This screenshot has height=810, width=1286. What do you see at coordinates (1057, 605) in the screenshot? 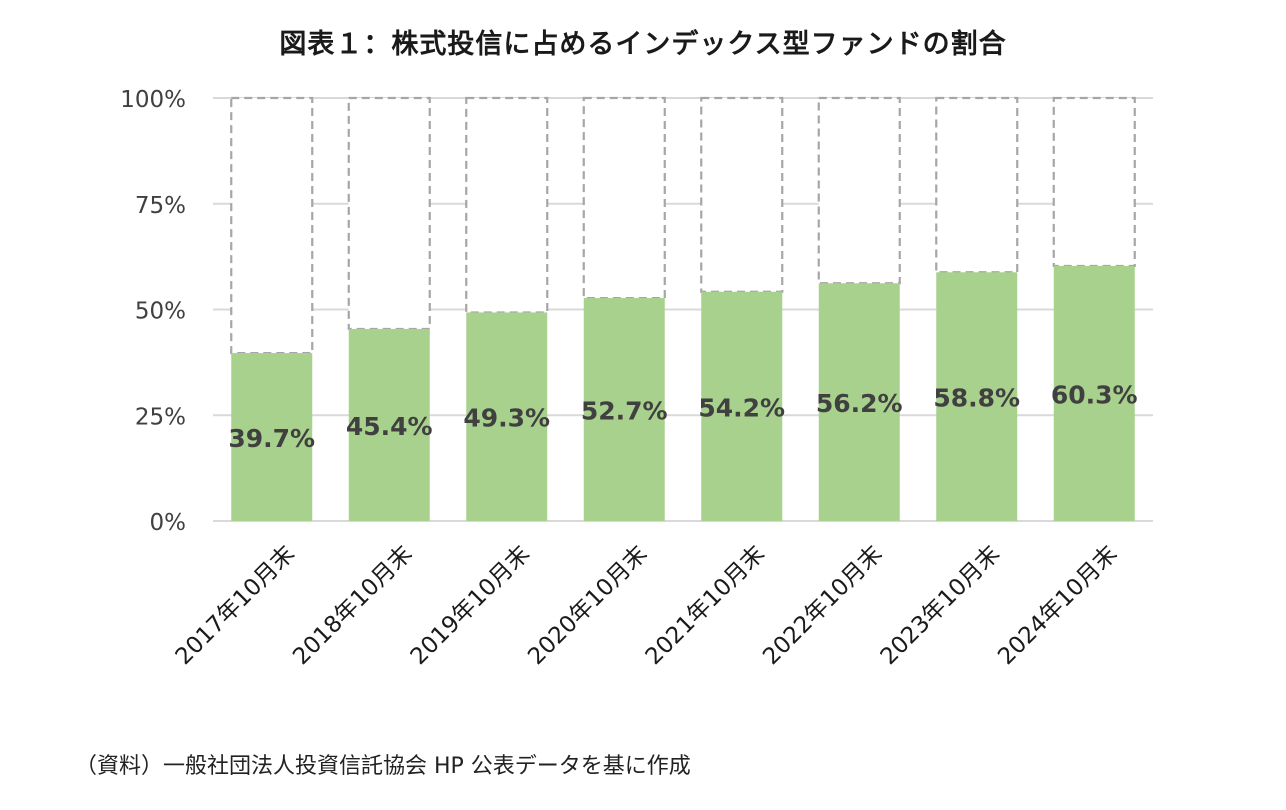
I see `x-tick-label: 2024年10月末` at bounding box center [1057, 605].